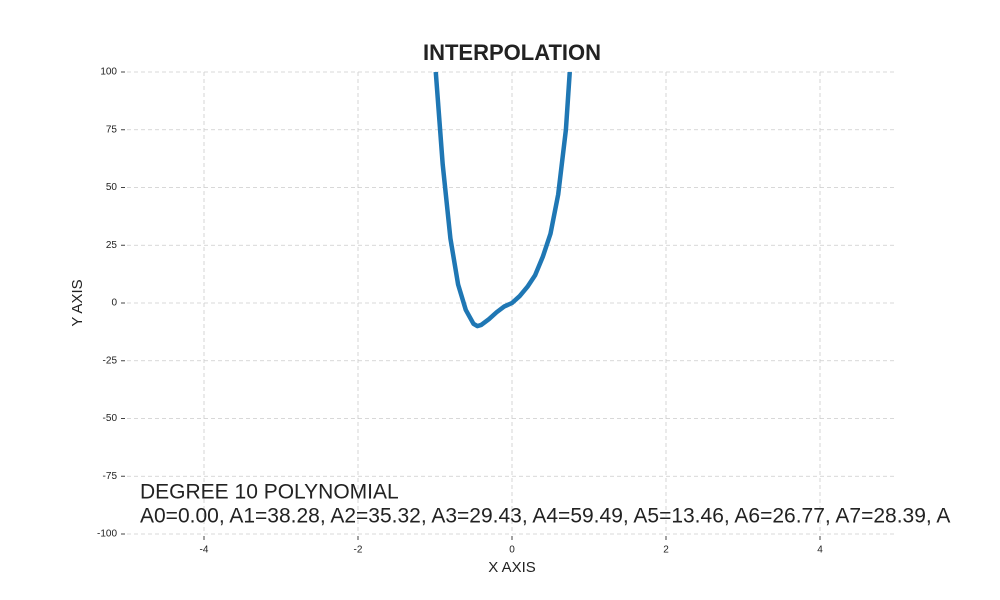 The image size is (1000, 600). What do you see at coordinates (112, 187) in the screenshot?
I see `y-tick-label: 50` at bounding box center [112, 187].